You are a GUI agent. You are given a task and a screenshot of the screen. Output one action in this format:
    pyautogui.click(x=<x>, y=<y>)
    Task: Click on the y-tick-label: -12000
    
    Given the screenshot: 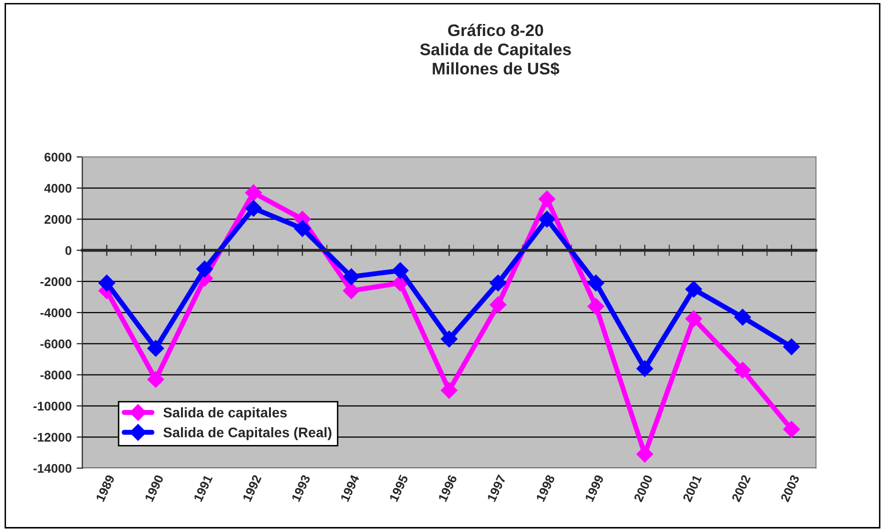 What is the action you would take?
    pyautogui.click(x=52, y=437)
    